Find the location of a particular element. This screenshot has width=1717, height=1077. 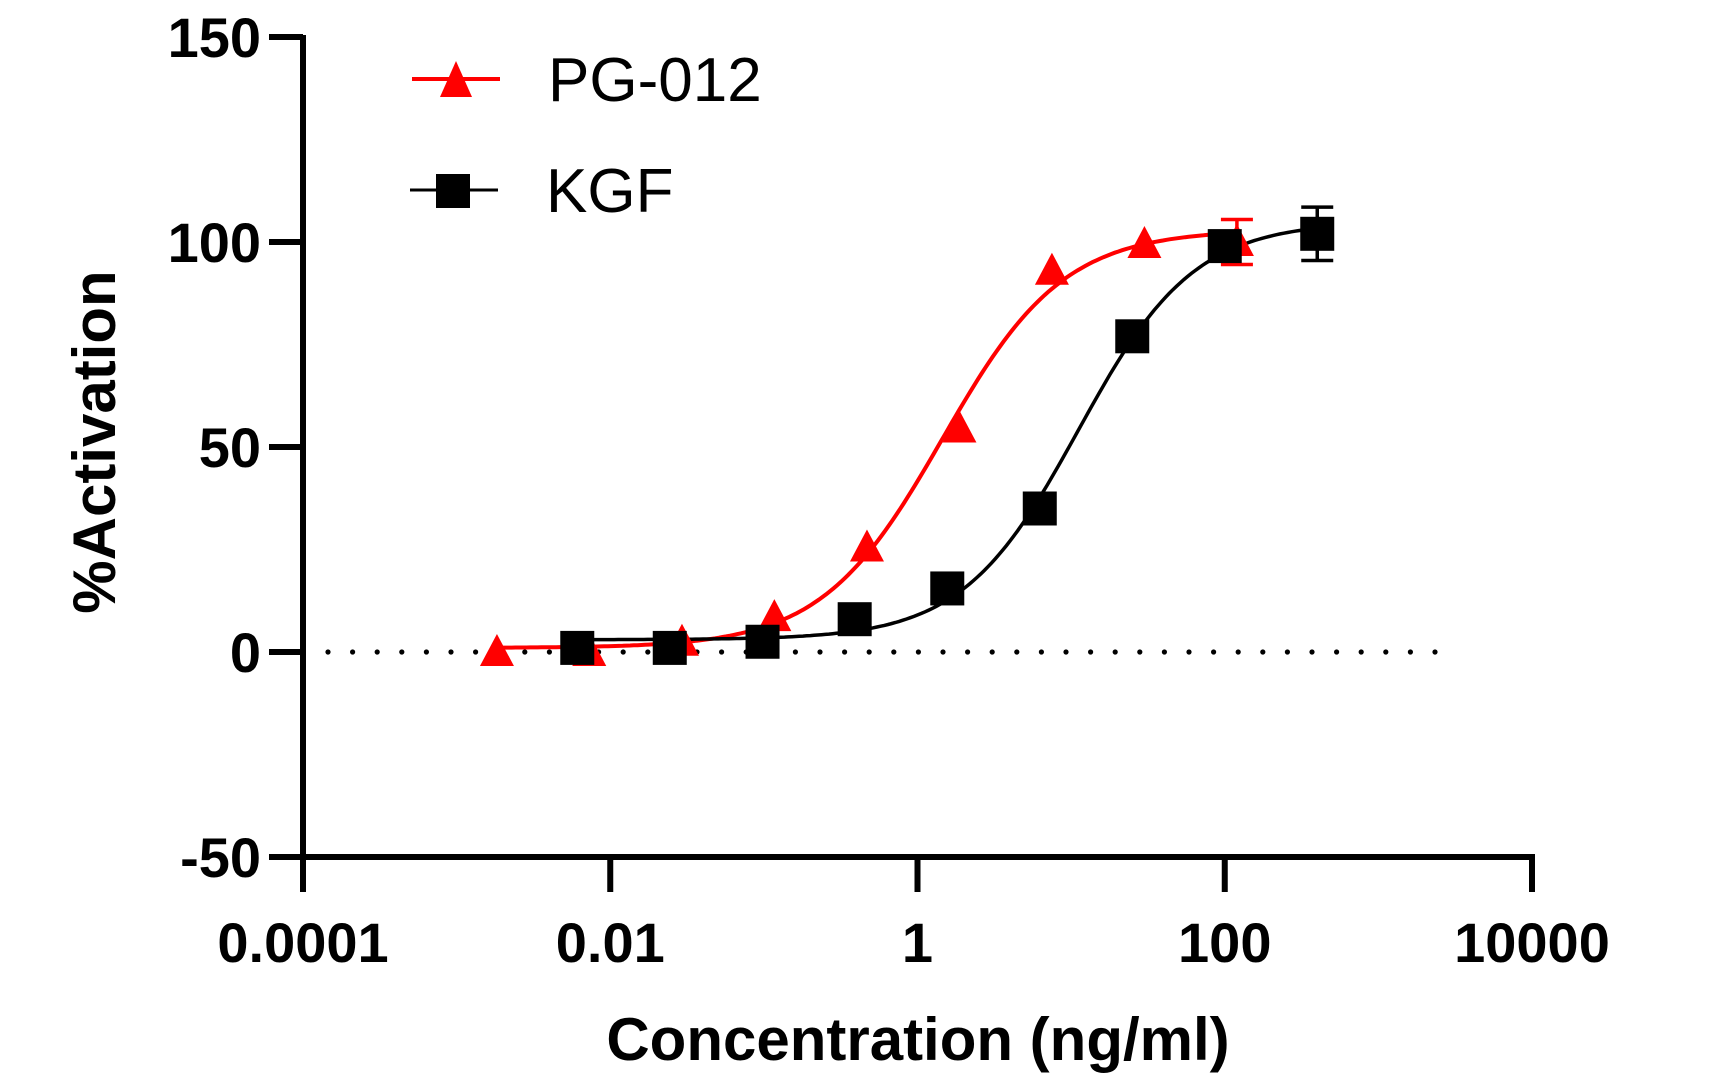

legend: PG-012 KGF is located at coordinates (586, 136).